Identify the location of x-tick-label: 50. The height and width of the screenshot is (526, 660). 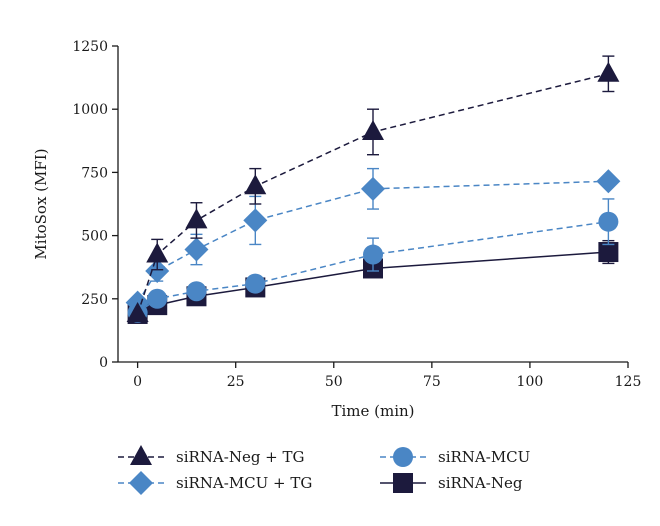
(334, 382).